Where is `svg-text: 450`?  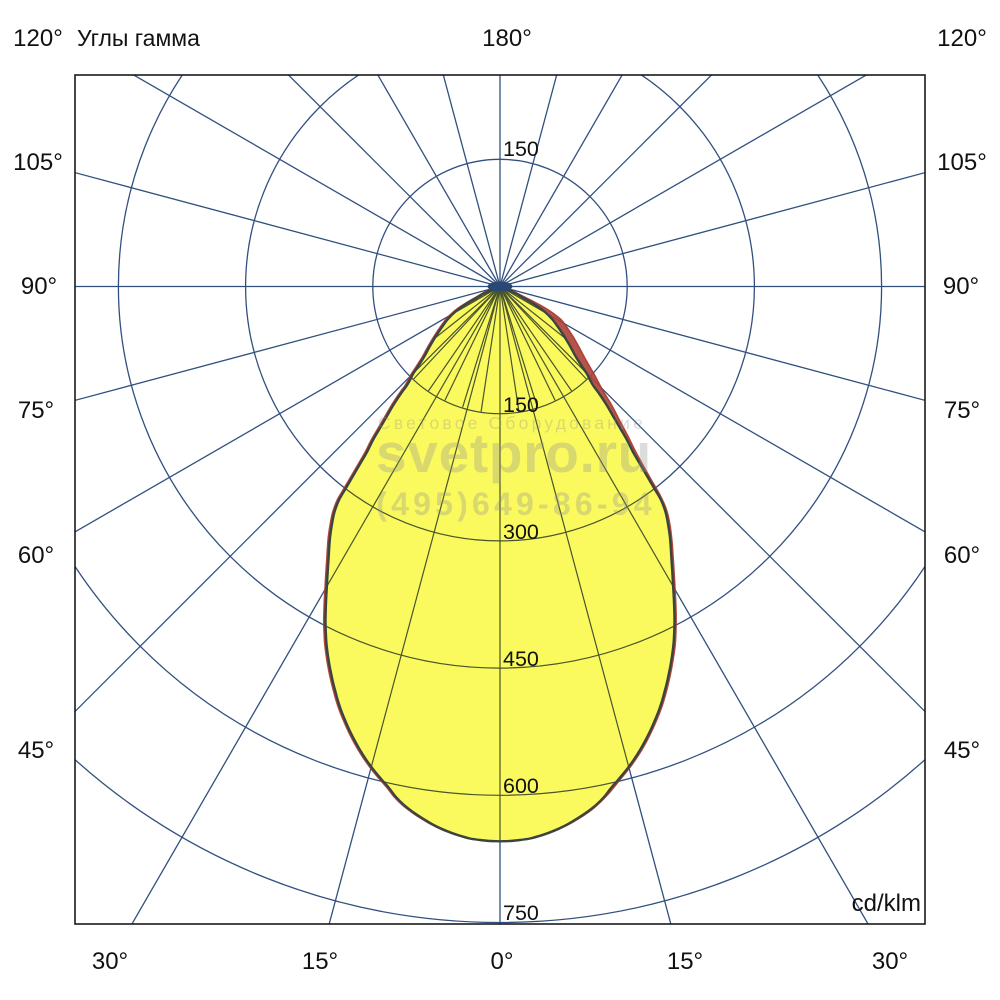 svg-text: 450 is located at coordinates (521, 659).